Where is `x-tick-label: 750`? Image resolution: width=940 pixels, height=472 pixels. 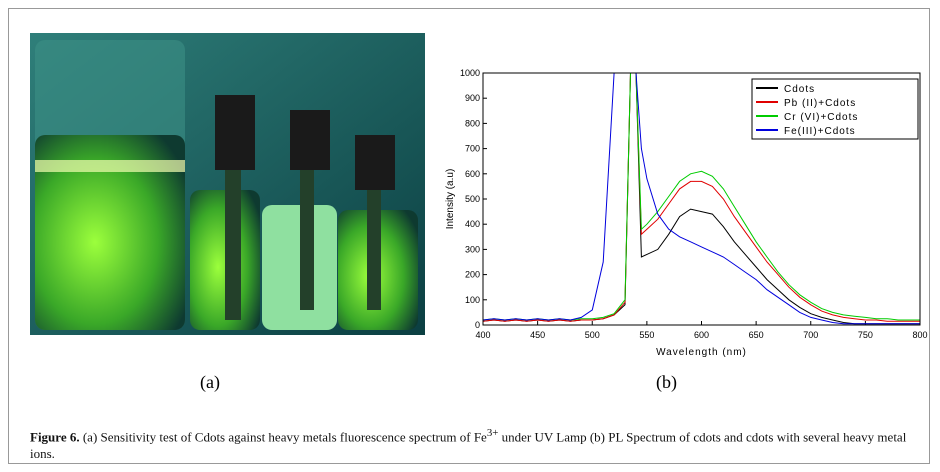
x-tick-label: 750 is located at coordinates (865, 335).